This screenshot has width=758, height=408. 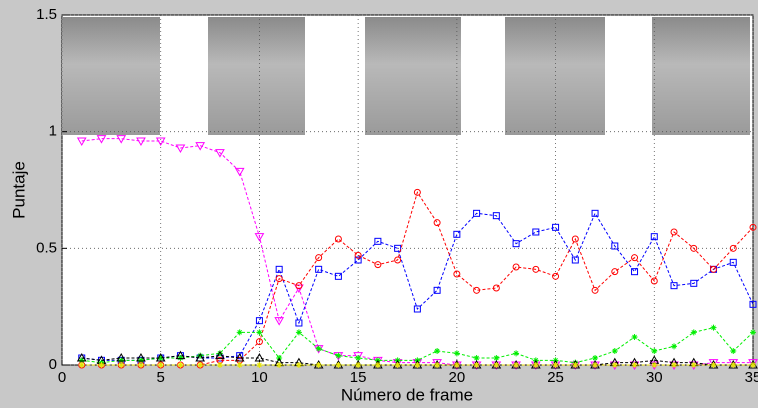 I want to click on y-tick-label: 1.5, so click(x=46, y=14).